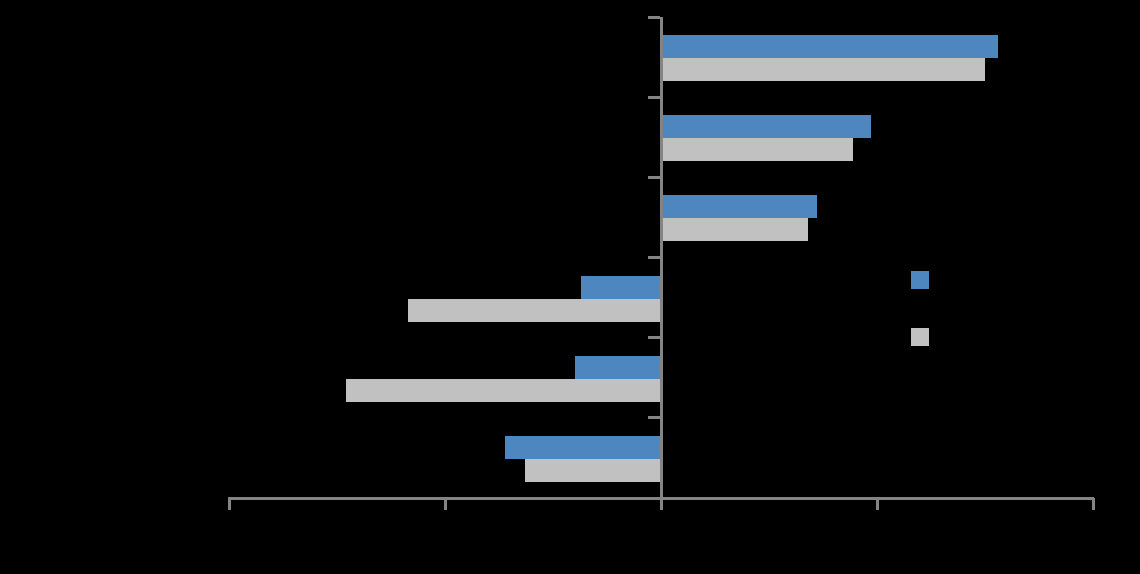 The image size is (1140, 574). Describe the element at coordinates (583, 447) in the screenshot. I see `bar-series1-cat6` at that location.